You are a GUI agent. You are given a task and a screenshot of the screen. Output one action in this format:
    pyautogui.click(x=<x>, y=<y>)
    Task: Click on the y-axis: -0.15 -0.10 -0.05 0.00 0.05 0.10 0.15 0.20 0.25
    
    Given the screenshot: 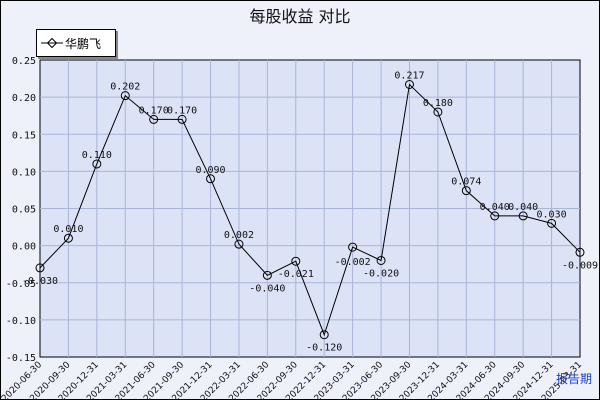 What is the action you would take?
    pyautogui.click(x=21, y=210)
    